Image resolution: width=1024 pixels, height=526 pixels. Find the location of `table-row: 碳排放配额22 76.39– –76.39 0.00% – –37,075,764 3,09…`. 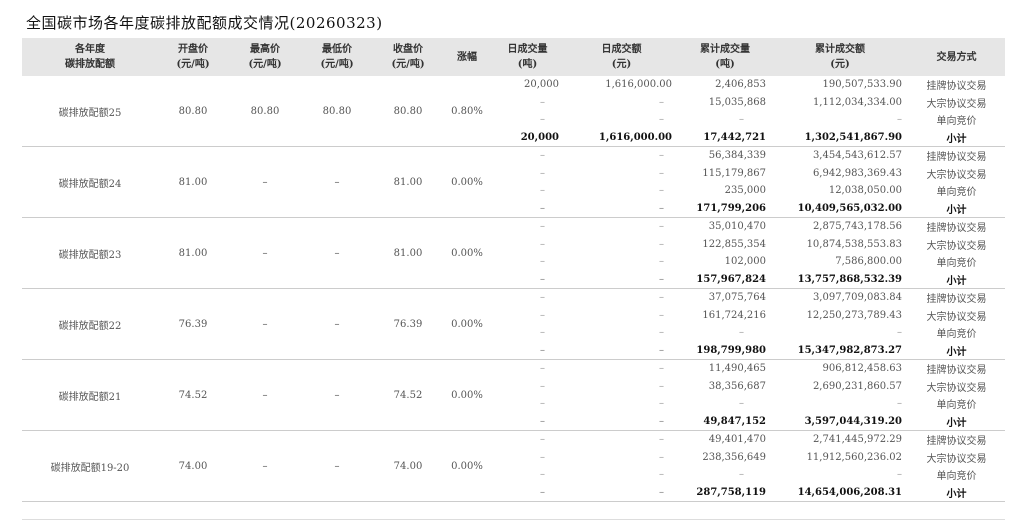

table-row: 碳排放配额22 76.39– –76.39 0.00% – –37,075,764 3,09… is located at coordinates (513, 324).